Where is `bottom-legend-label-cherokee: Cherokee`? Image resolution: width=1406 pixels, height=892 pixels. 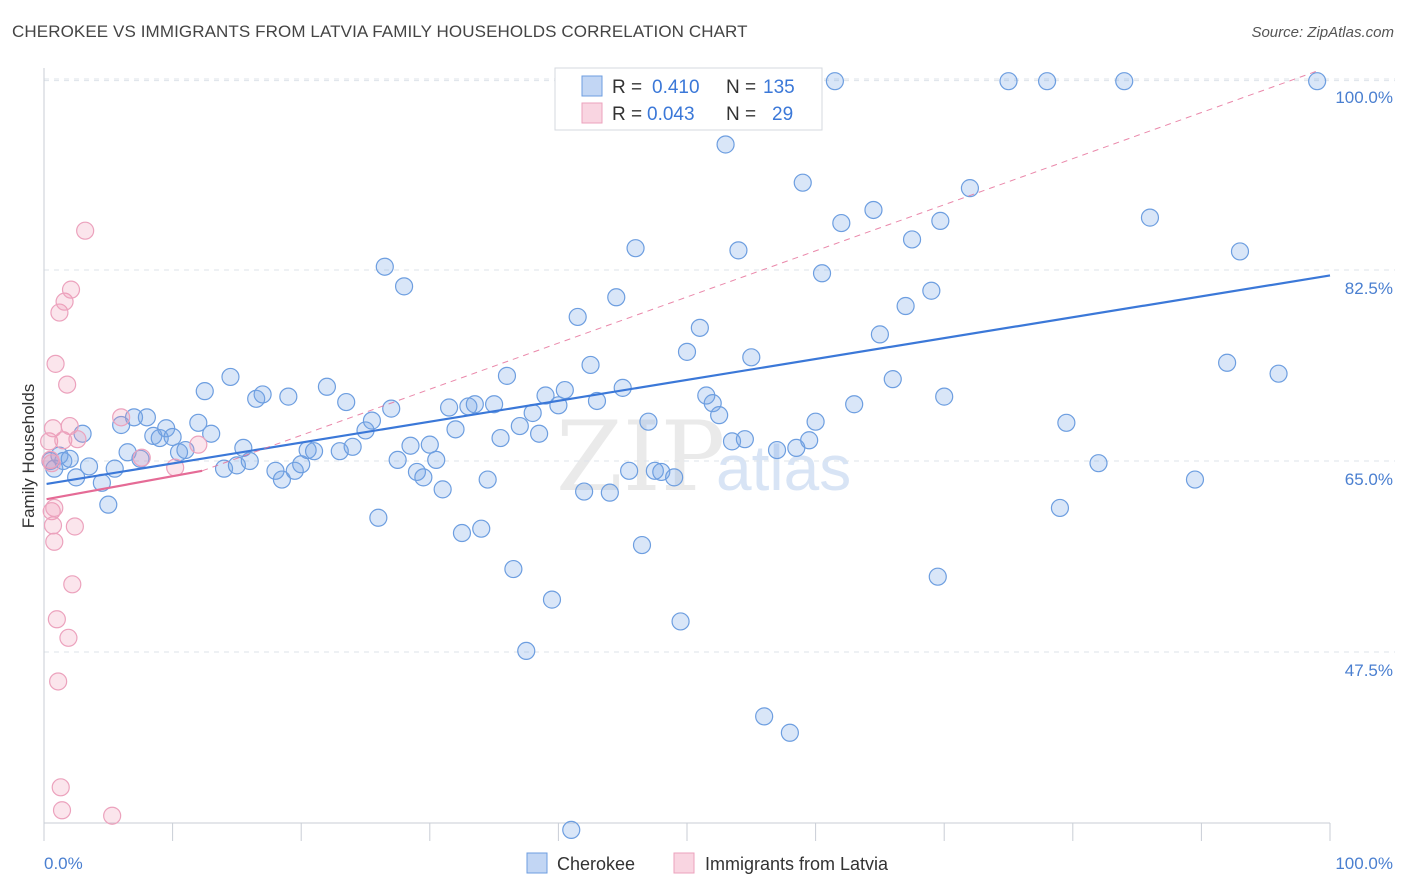
bottom-legend-label-cherokee: Cherokee is located at coordinates (596, 864).